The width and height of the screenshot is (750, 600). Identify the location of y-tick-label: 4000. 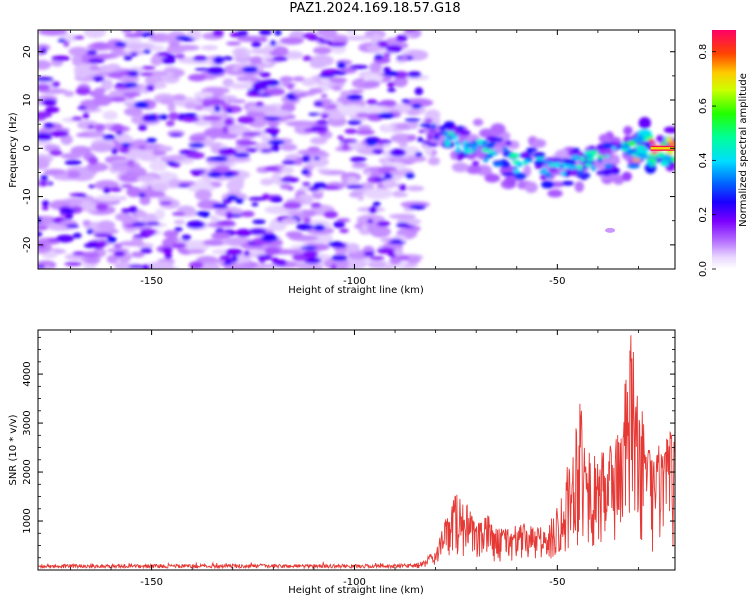
(27, 373).